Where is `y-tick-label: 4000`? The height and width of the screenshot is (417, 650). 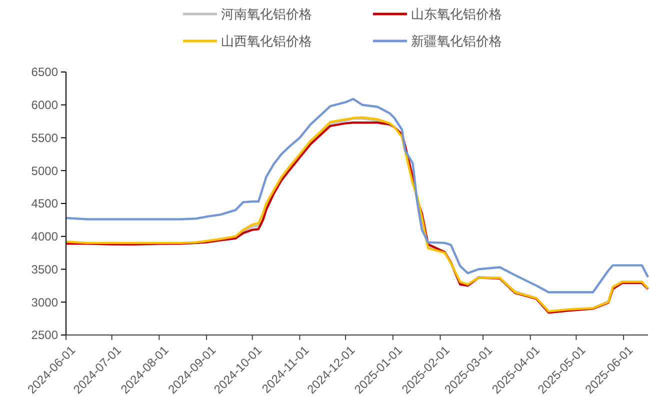 y-tick-label: 4000 is located at coordinates (44, 237).